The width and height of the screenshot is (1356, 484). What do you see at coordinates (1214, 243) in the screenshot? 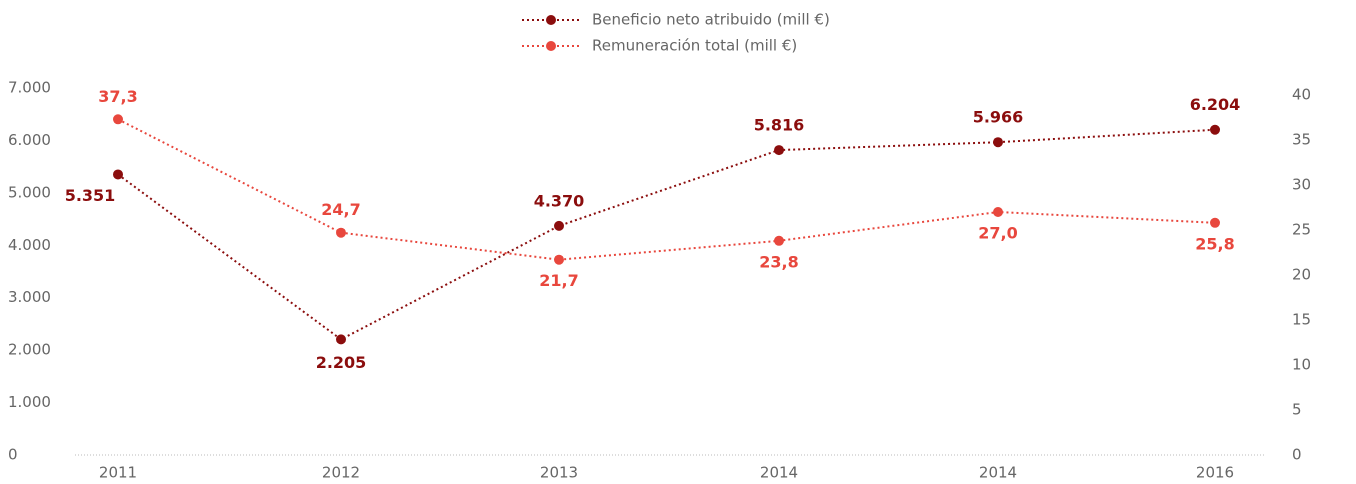
I see `data-label: 25,8` at bounding box center [1214, 243].